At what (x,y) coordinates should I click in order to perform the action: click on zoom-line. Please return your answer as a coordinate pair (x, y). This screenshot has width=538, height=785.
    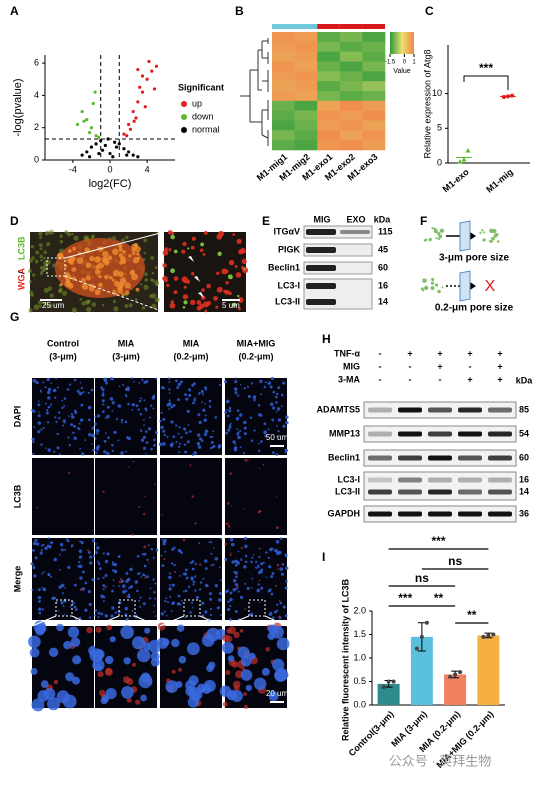
    Looking at the image, I should click on (211, 621).